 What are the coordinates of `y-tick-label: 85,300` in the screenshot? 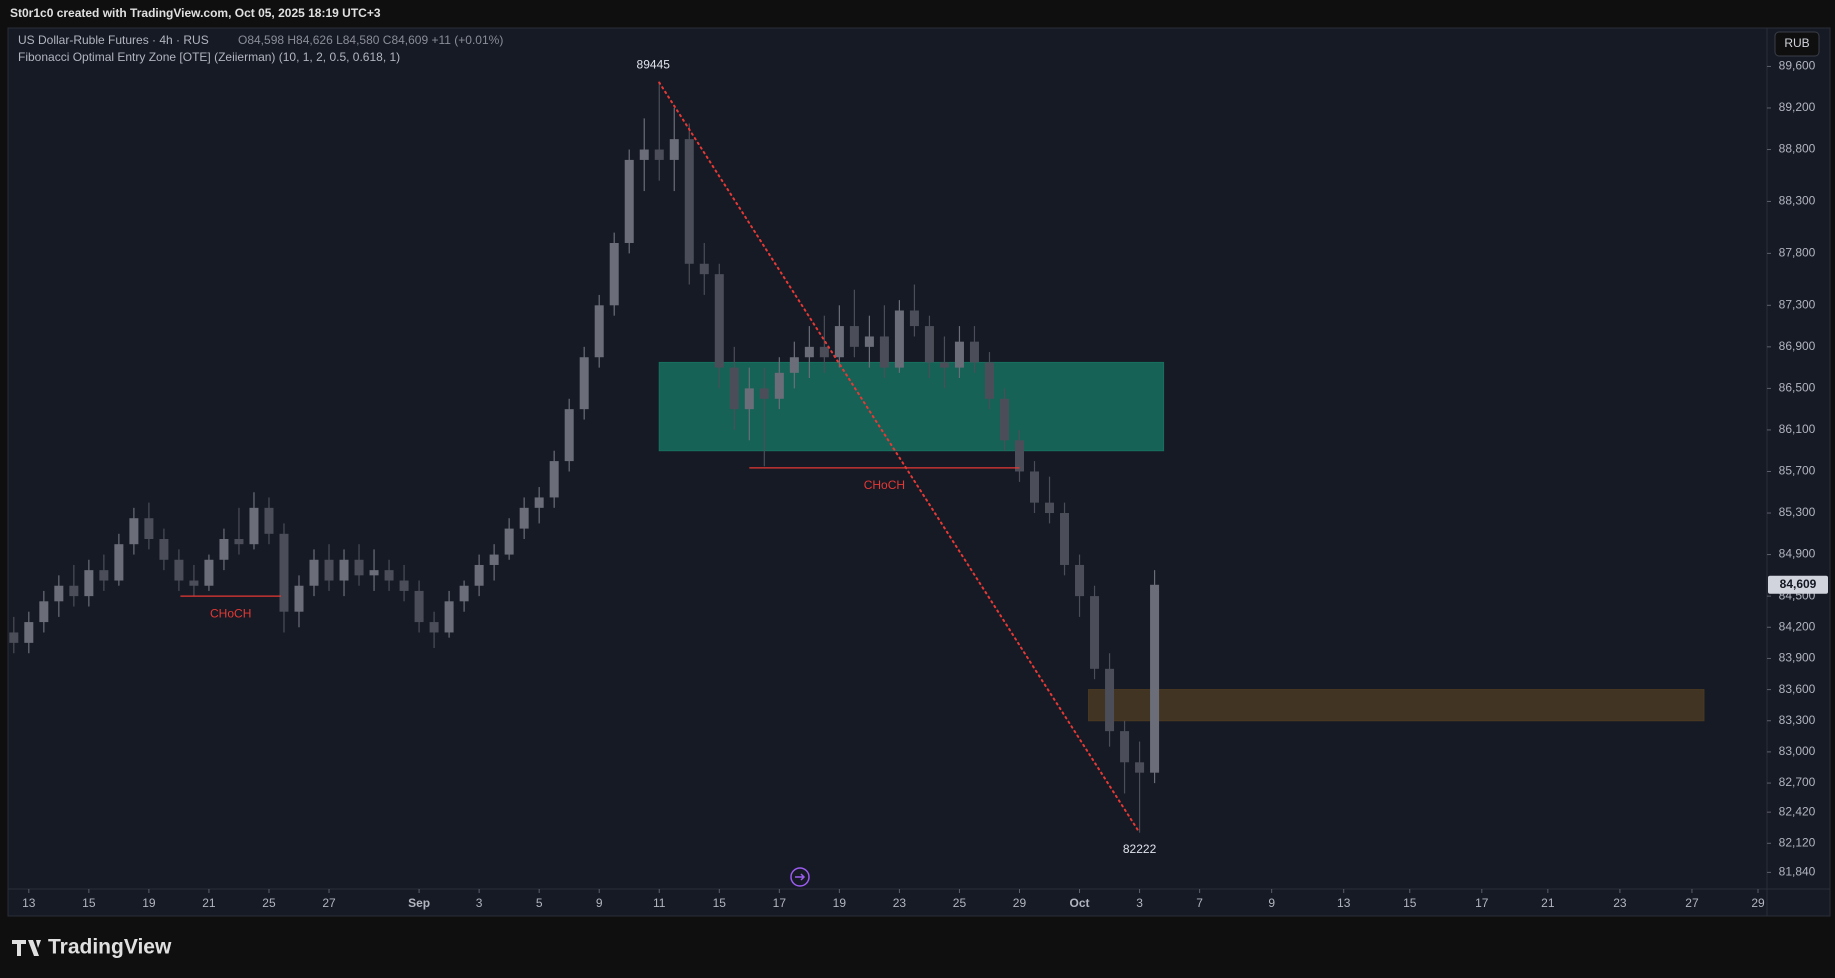 It's located at (1797, 512).